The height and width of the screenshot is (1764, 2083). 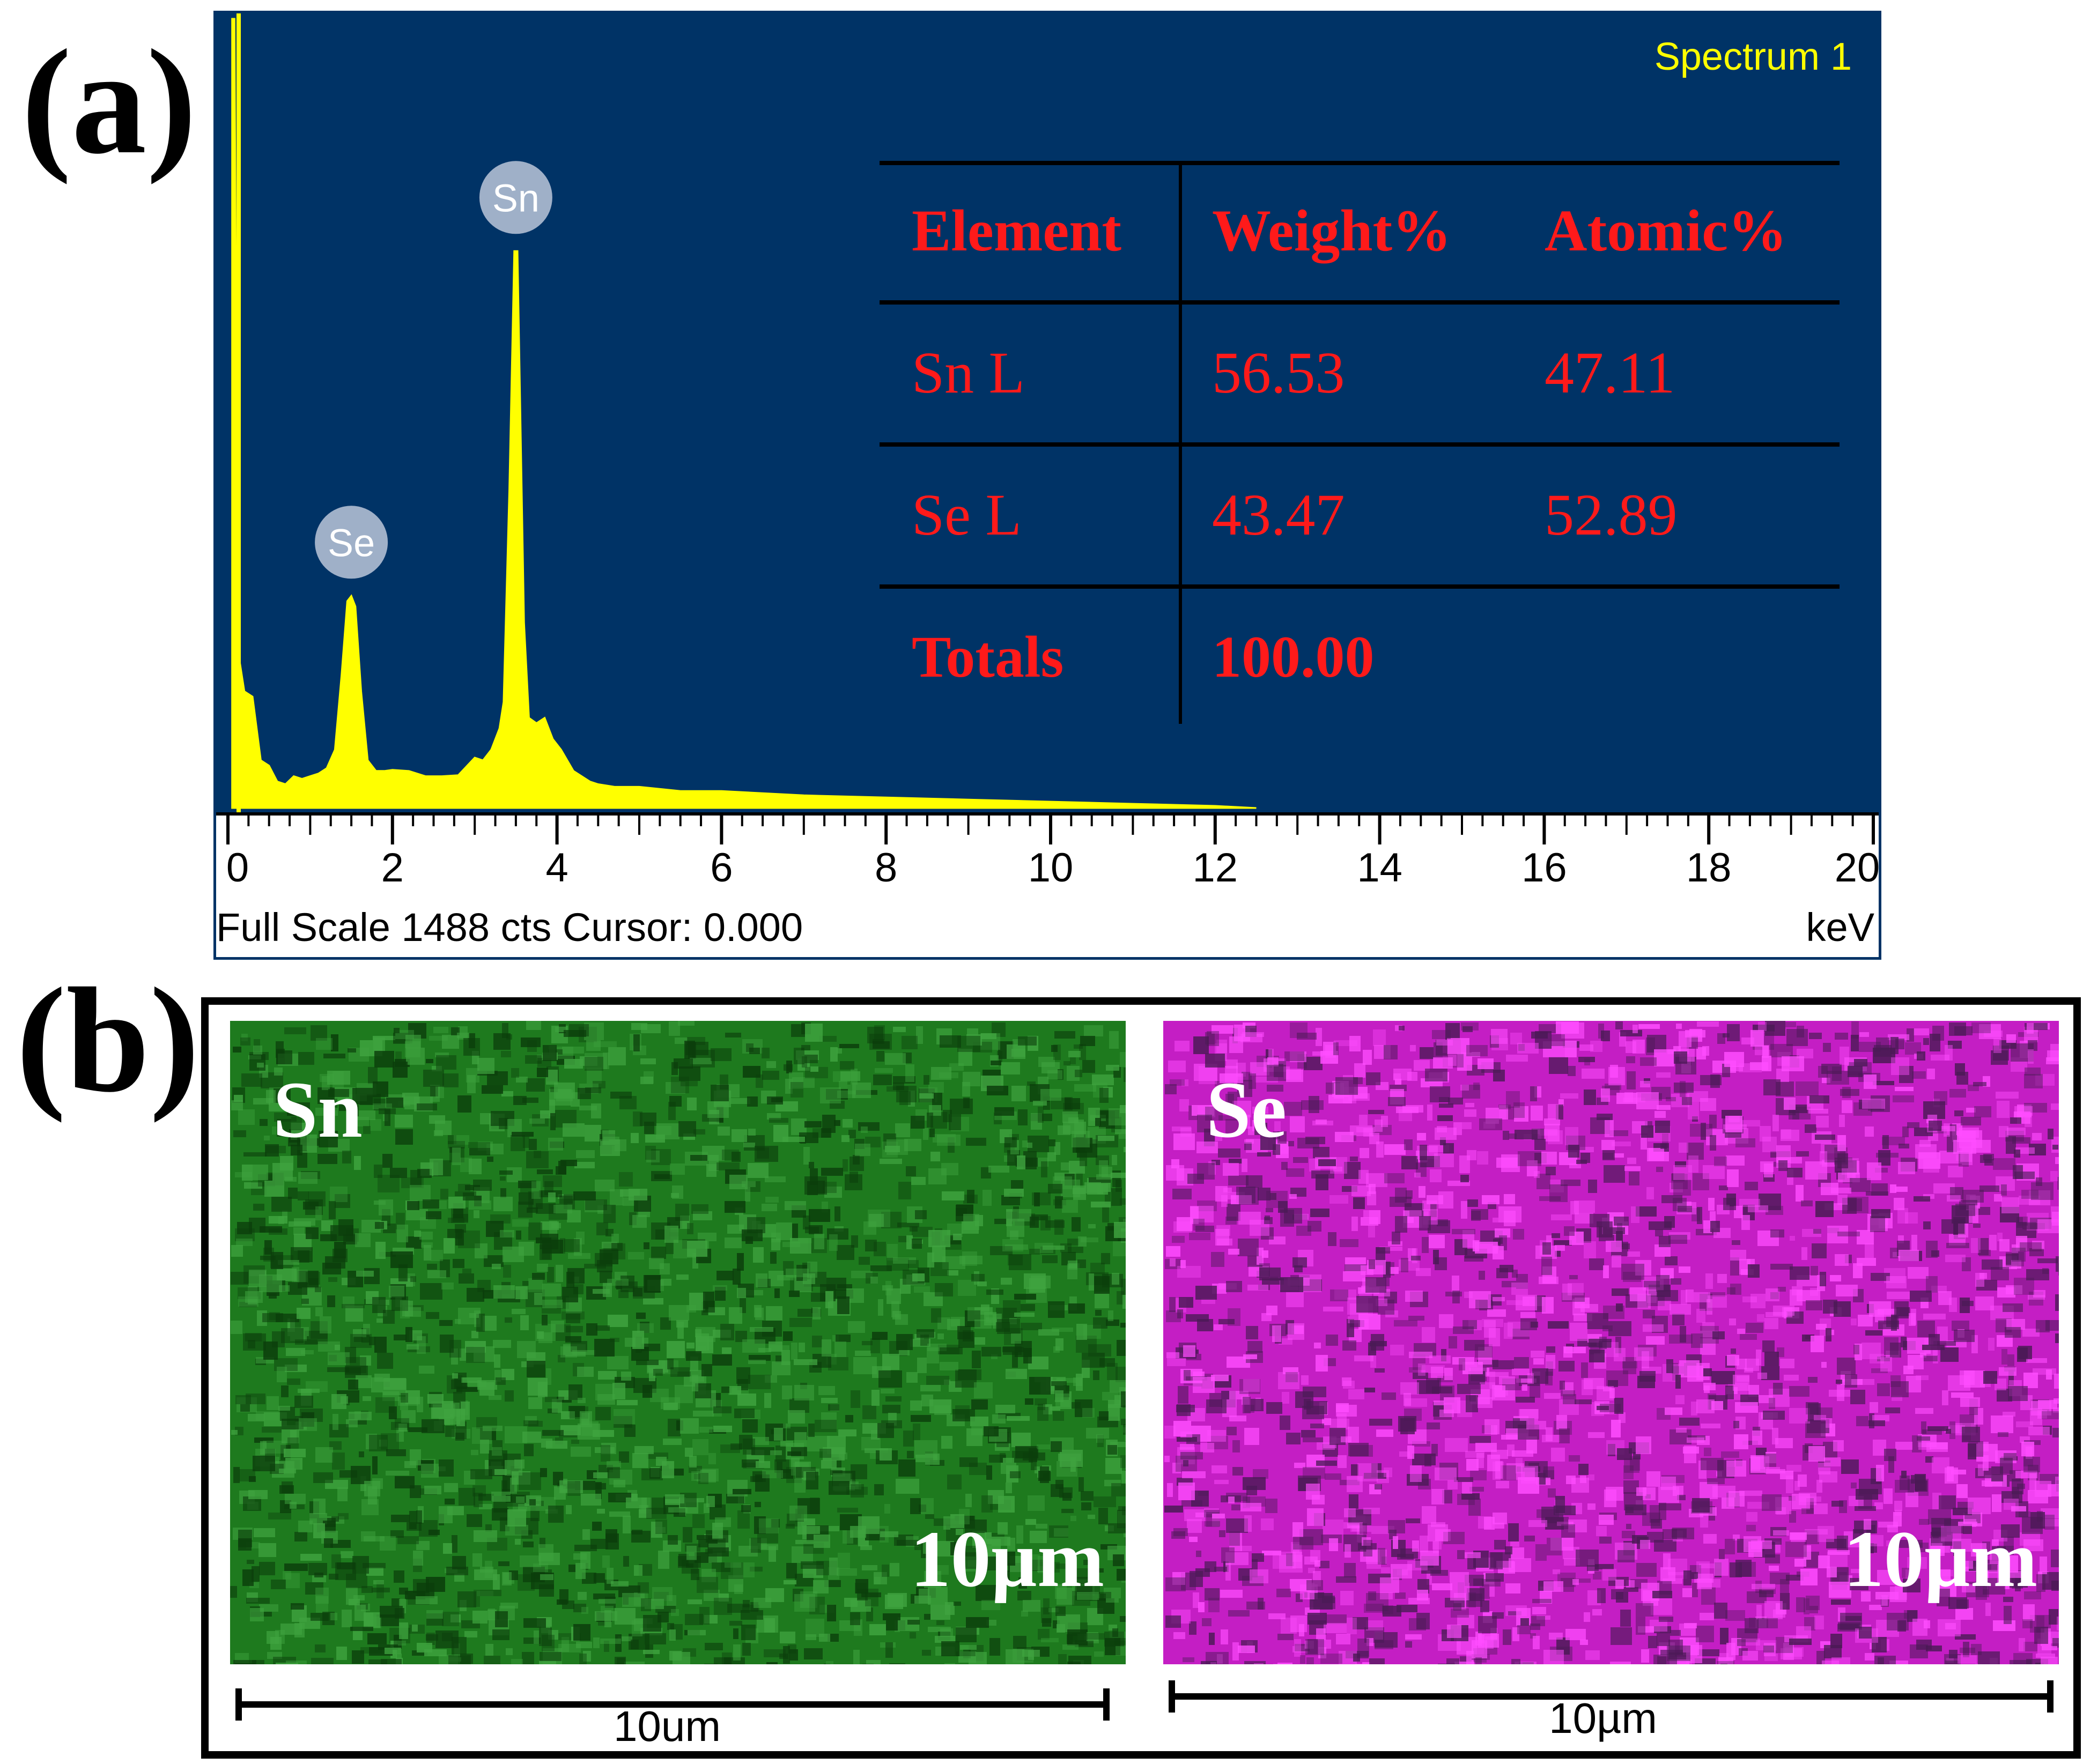 What do you see at coordinates (1180, 442) in the screenshot?
I see `table-divider` at bounding box center [1180, 442].